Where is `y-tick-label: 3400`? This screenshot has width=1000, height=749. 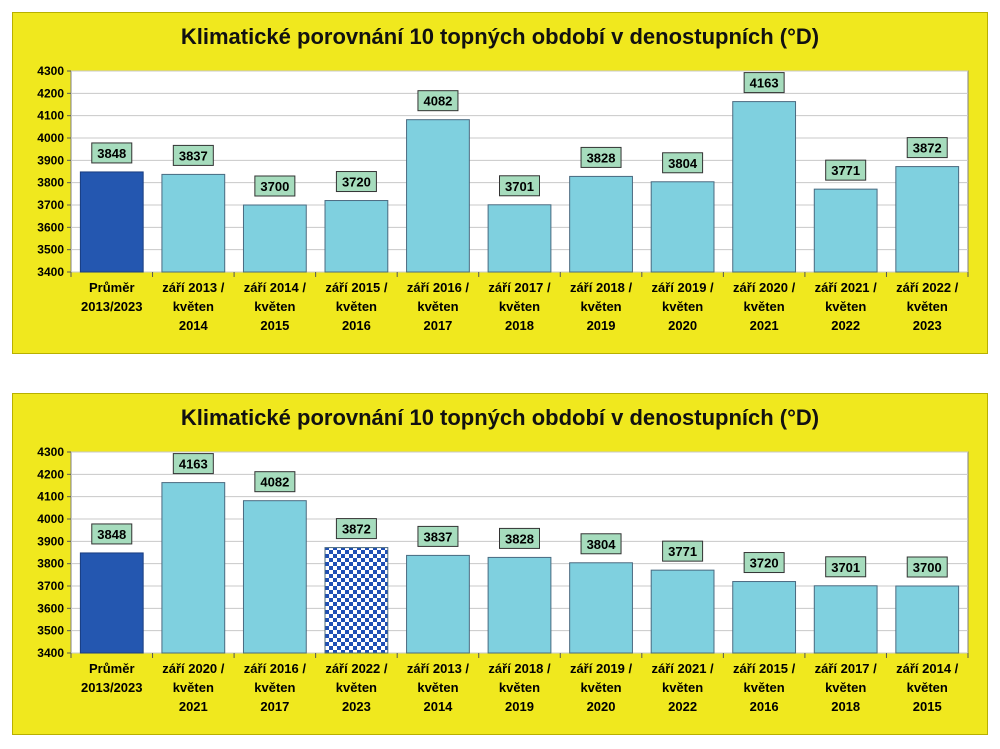 y-tick-label: 3400 is located at coordinates (50, 653).